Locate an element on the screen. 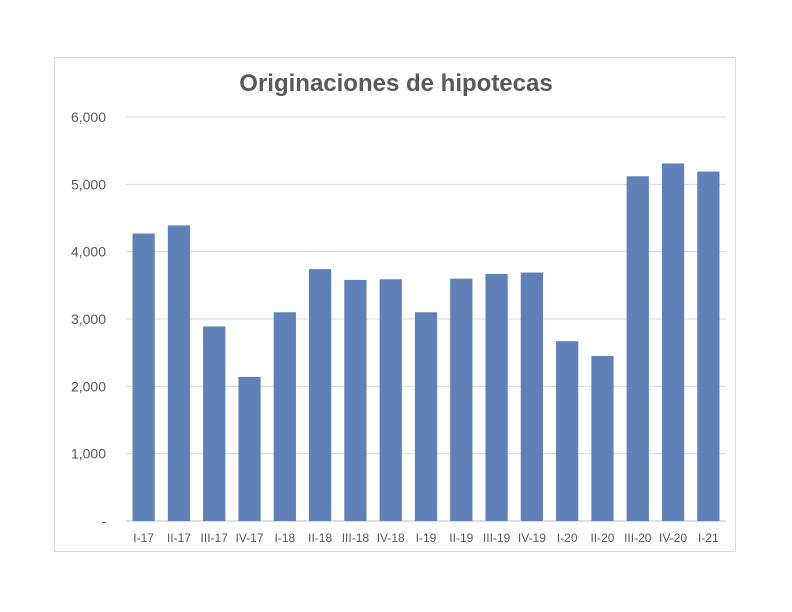 Image resolution: width=792 pixels, height=612 pixels. y-tick-label: 3,000 is located at coordinates (88, 319).